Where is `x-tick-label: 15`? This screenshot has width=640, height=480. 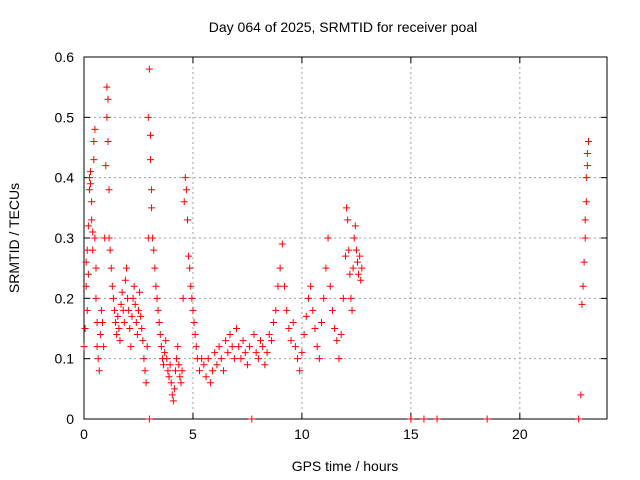
x-tick-label: 15 is located at coordinates (411, 434).